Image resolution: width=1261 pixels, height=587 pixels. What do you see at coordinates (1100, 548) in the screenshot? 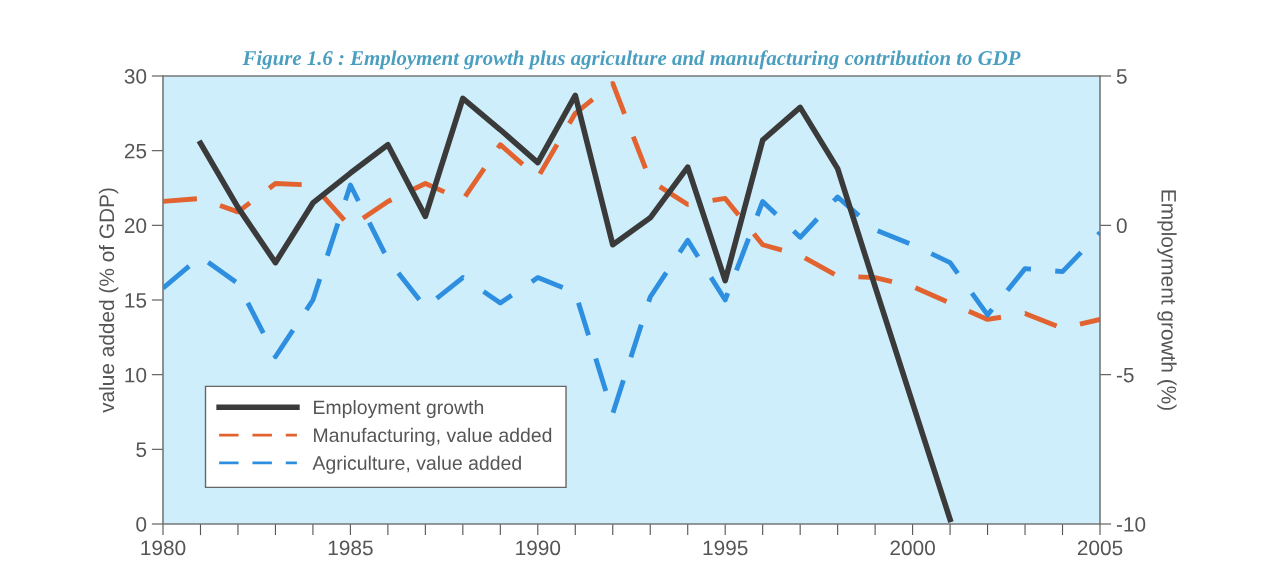
I see `x-tick-label: 2005` at bounding box center [1100, 548].